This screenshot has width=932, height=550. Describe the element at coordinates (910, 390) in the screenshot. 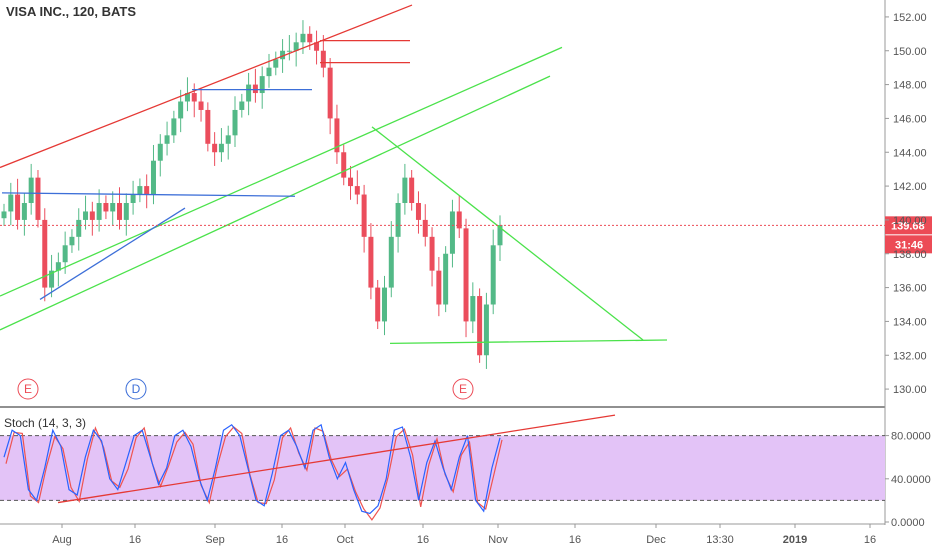

I see `price-tick-label: 130.00` at that location.